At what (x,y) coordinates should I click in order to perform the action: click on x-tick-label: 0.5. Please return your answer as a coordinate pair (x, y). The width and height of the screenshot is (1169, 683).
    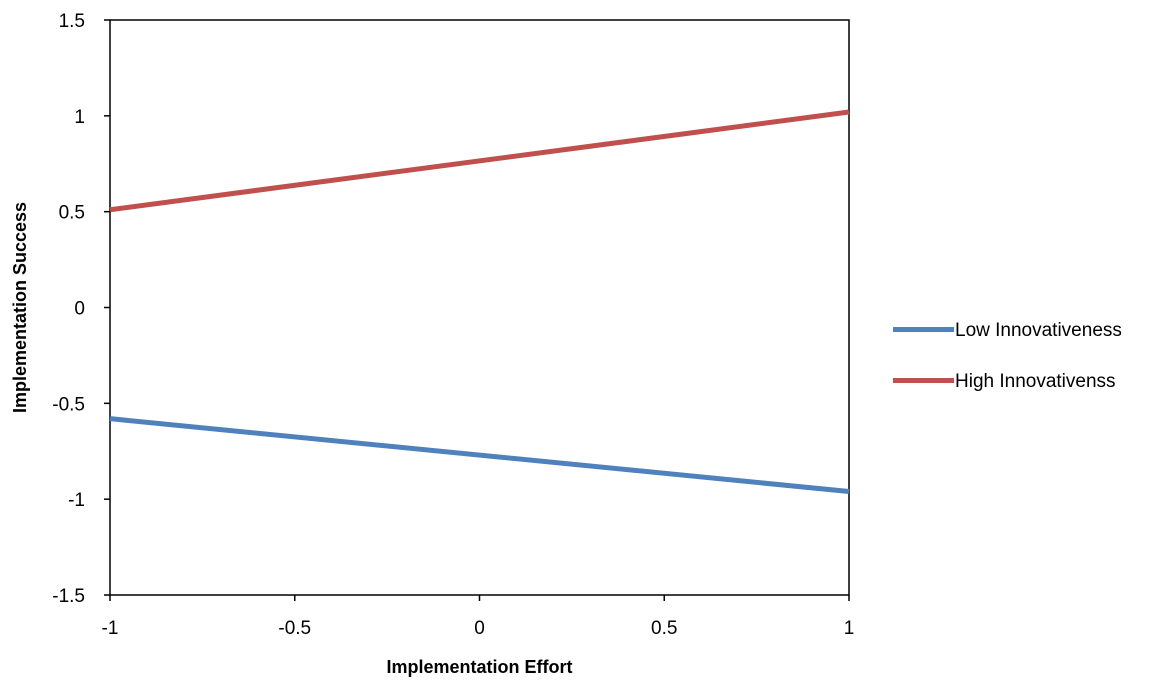
    Looking at the image, I should click on (664, 628).